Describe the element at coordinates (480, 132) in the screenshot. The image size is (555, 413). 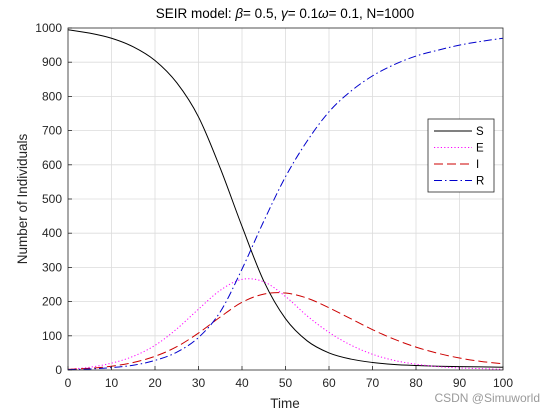
I see `legend-label-s: S` at that location.